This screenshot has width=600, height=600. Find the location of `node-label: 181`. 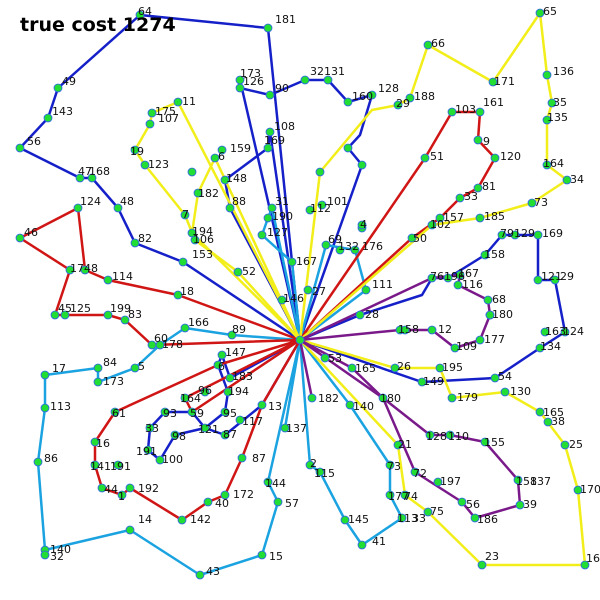

node-label: 181 is located at coordinates (285, 19).